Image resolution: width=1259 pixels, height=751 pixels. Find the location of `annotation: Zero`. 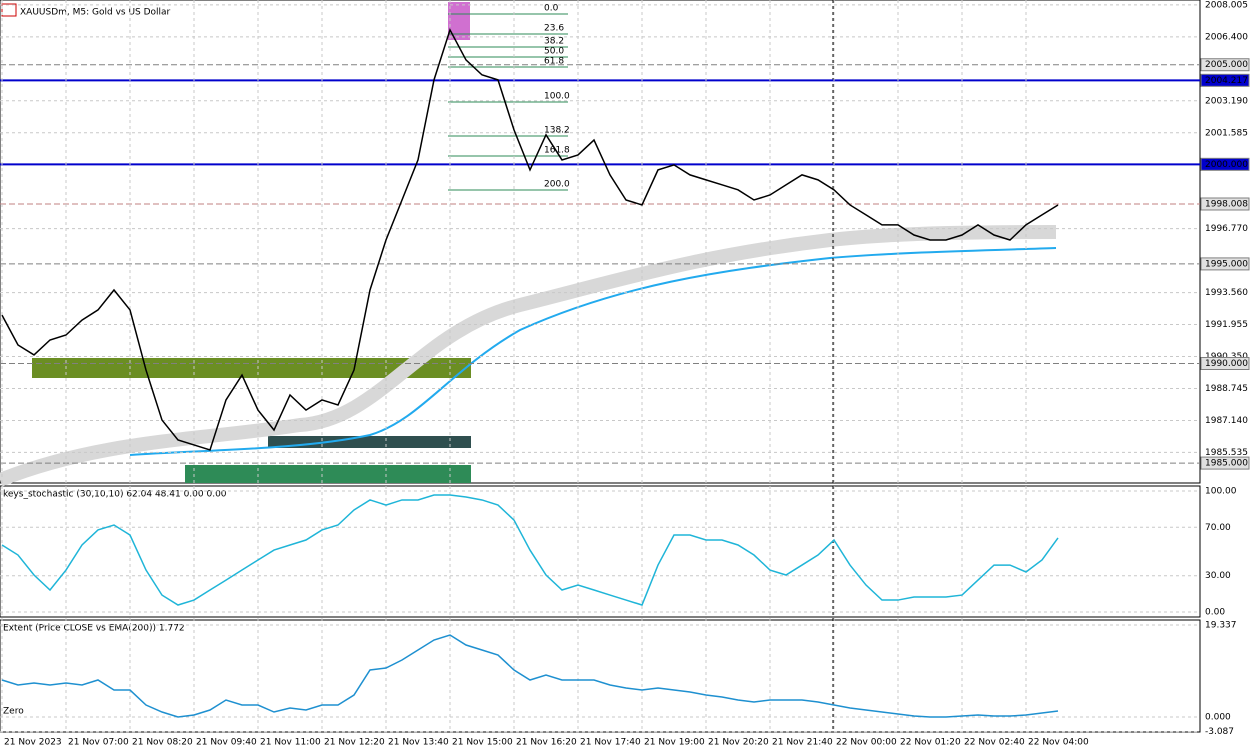

annotation: Zero is located at coordinates (13, 712).